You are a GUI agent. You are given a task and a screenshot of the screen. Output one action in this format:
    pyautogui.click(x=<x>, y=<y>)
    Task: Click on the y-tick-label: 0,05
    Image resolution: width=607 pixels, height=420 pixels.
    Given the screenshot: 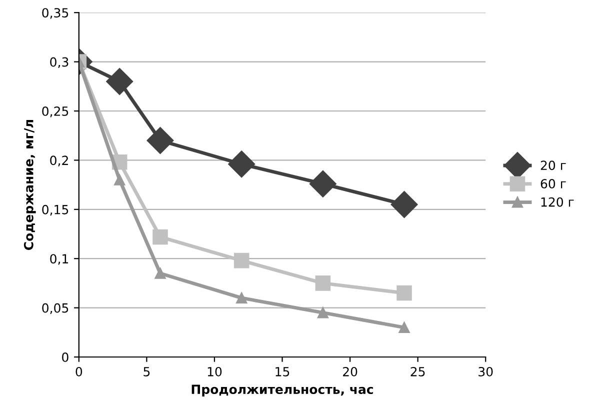 What is the action you would take?
    pyautogui.click(x=55, y=308)
    